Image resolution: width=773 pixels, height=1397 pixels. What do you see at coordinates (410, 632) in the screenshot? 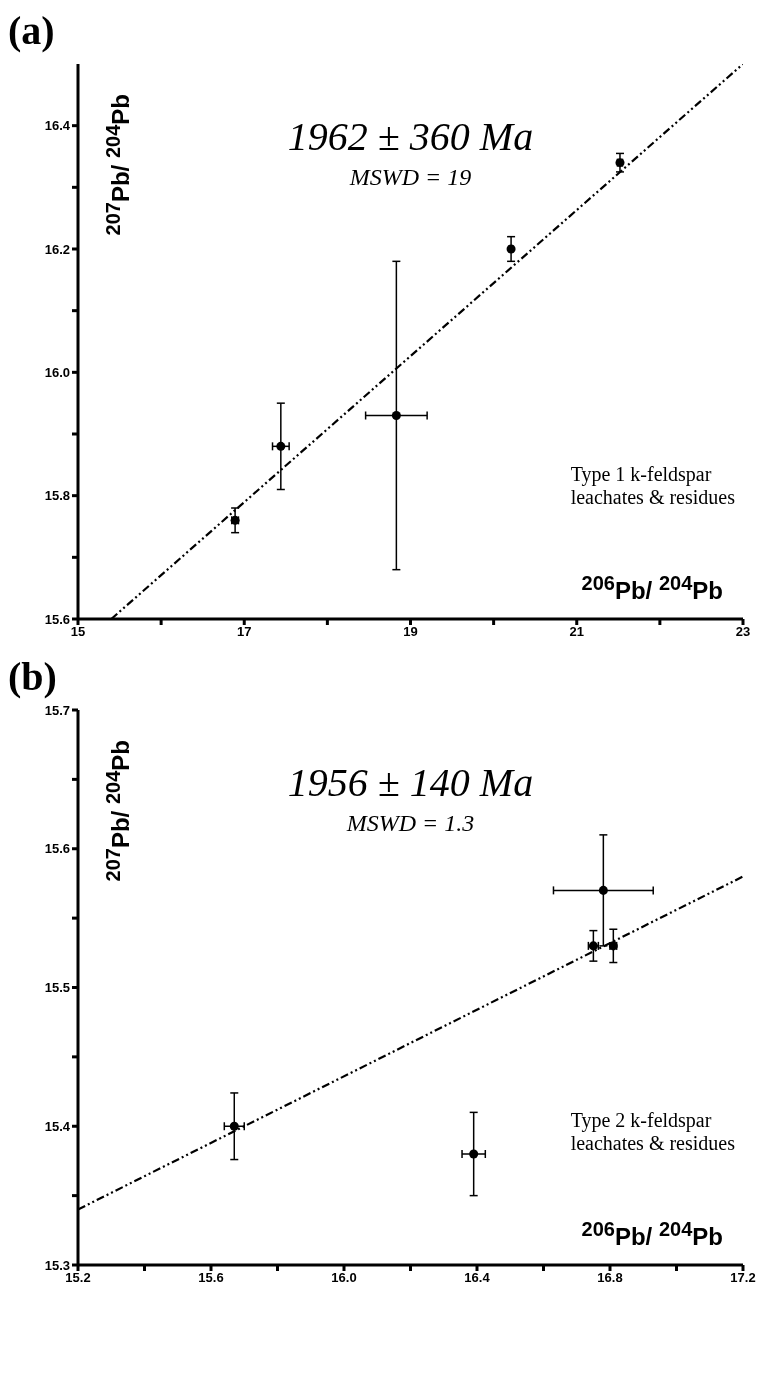
I see `x-tick-label: 19` at bounding box center [410, 632].